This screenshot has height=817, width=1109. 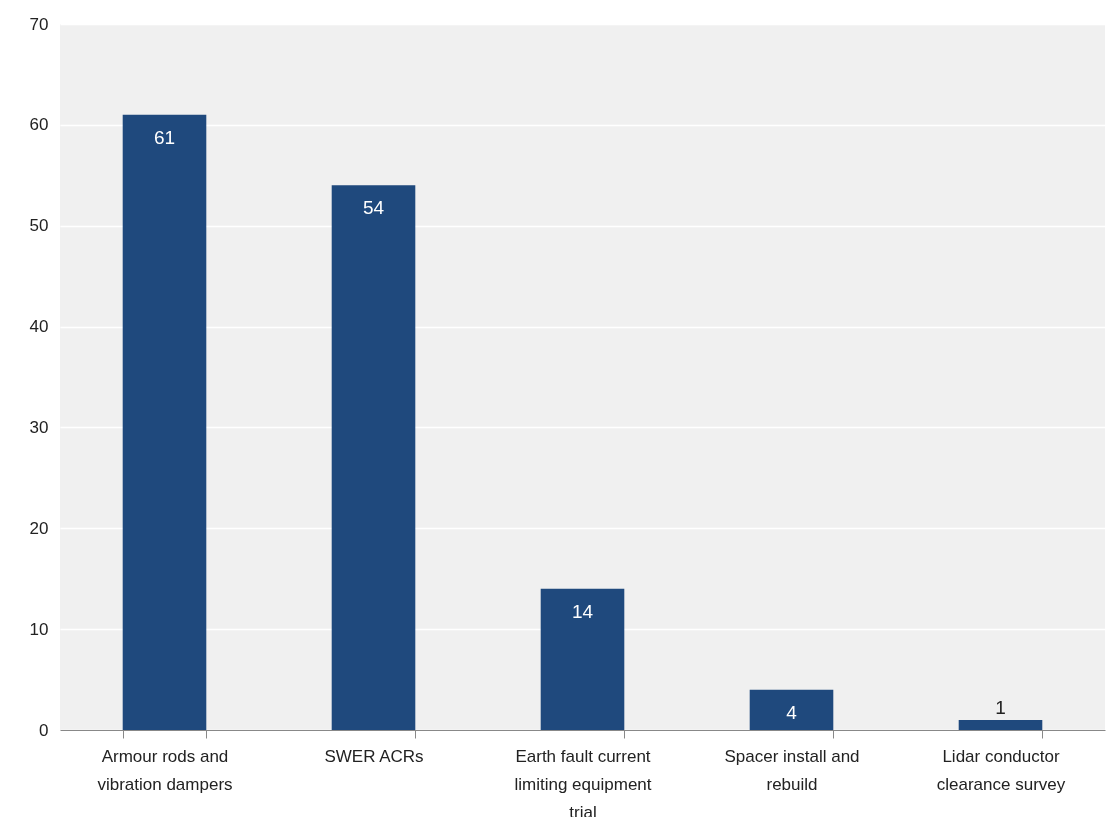 What do you see at coordinates (39, 528) in the screenshot?
I see `y-tick-label: 20` at bounding box center [39, 528].